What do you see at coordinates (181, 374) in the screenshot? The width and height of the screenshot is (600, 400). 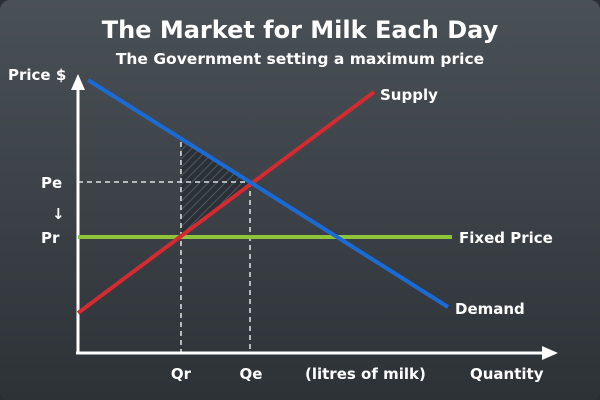 I see `regulated-quantity-label: Qr` at bounding box center [181, 374].